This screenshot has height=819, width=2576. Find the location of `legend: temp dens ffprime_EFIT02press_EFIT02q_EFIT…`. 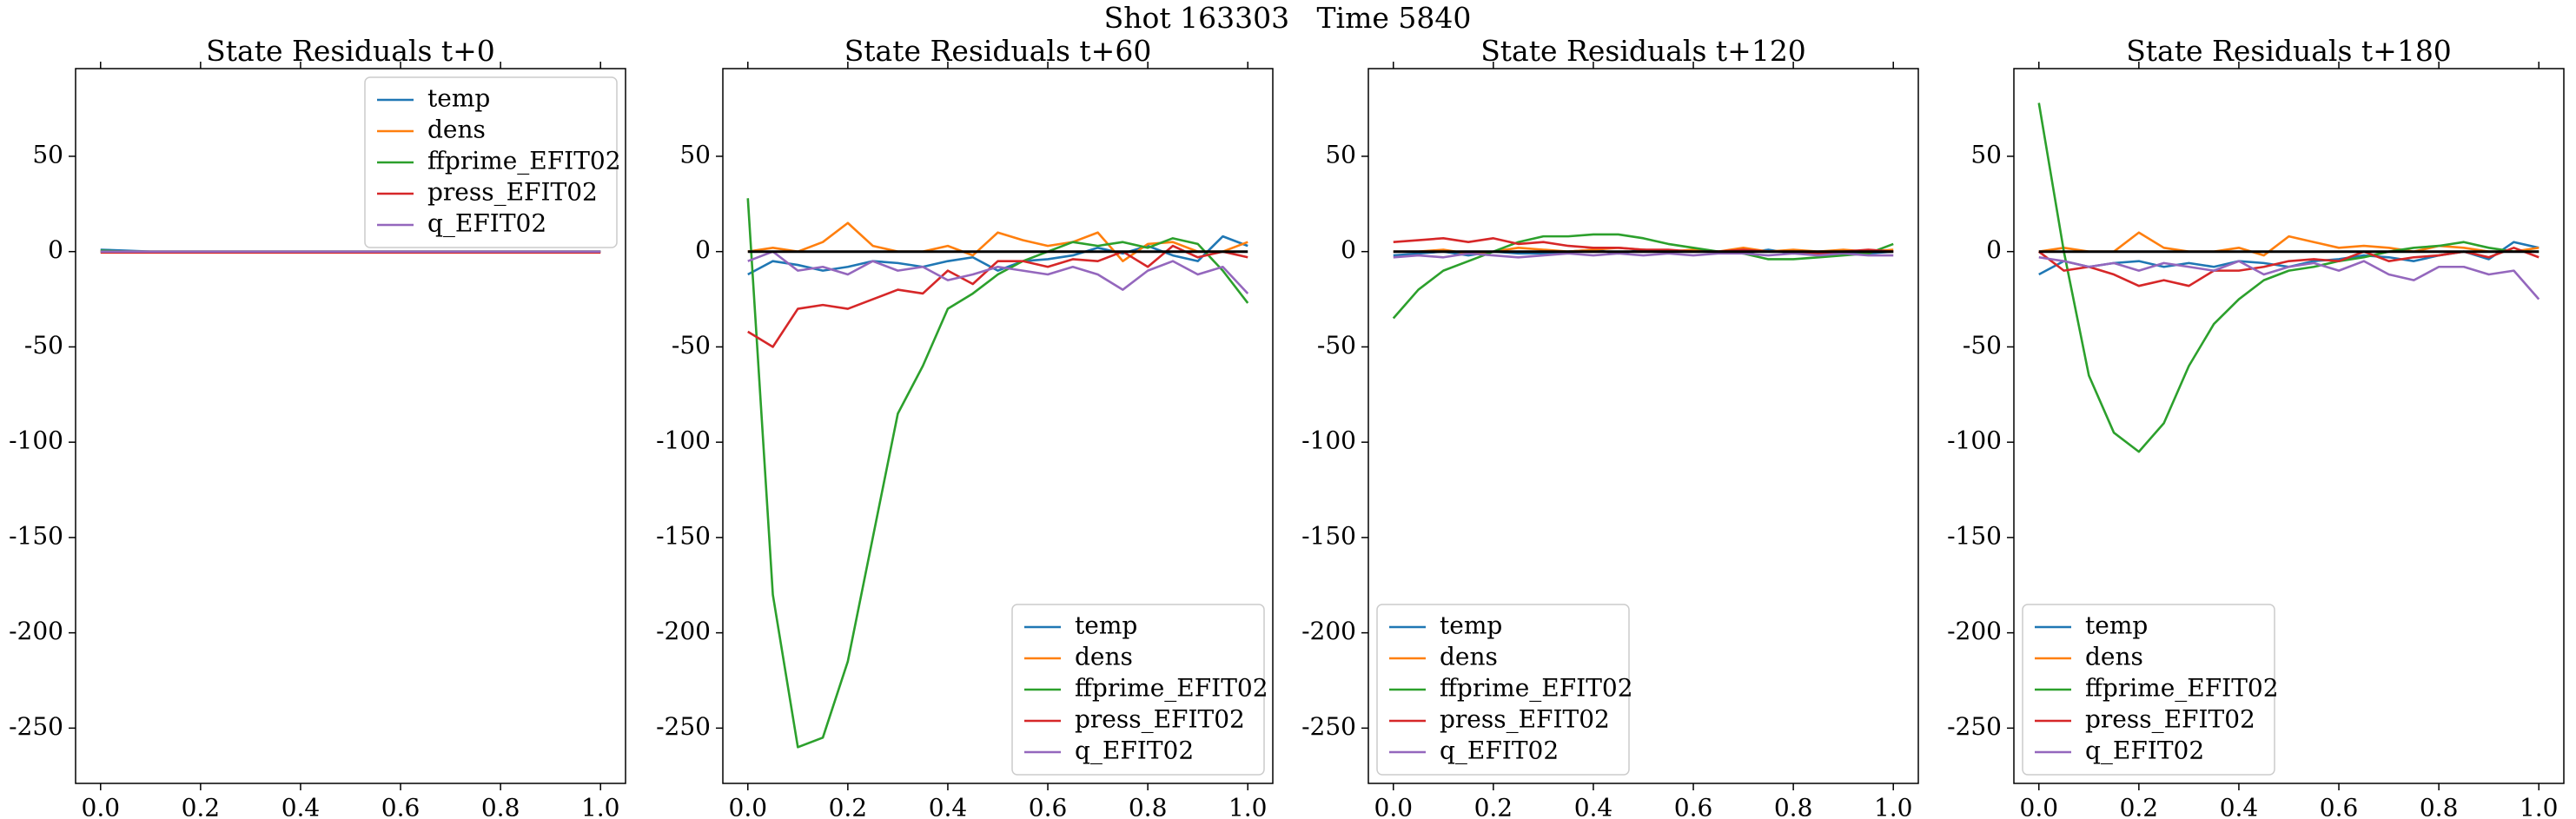

legend: temp dens ffprime_EFIT02press_EFIT02q_EFIT… is located at coordinates (1504, 690).